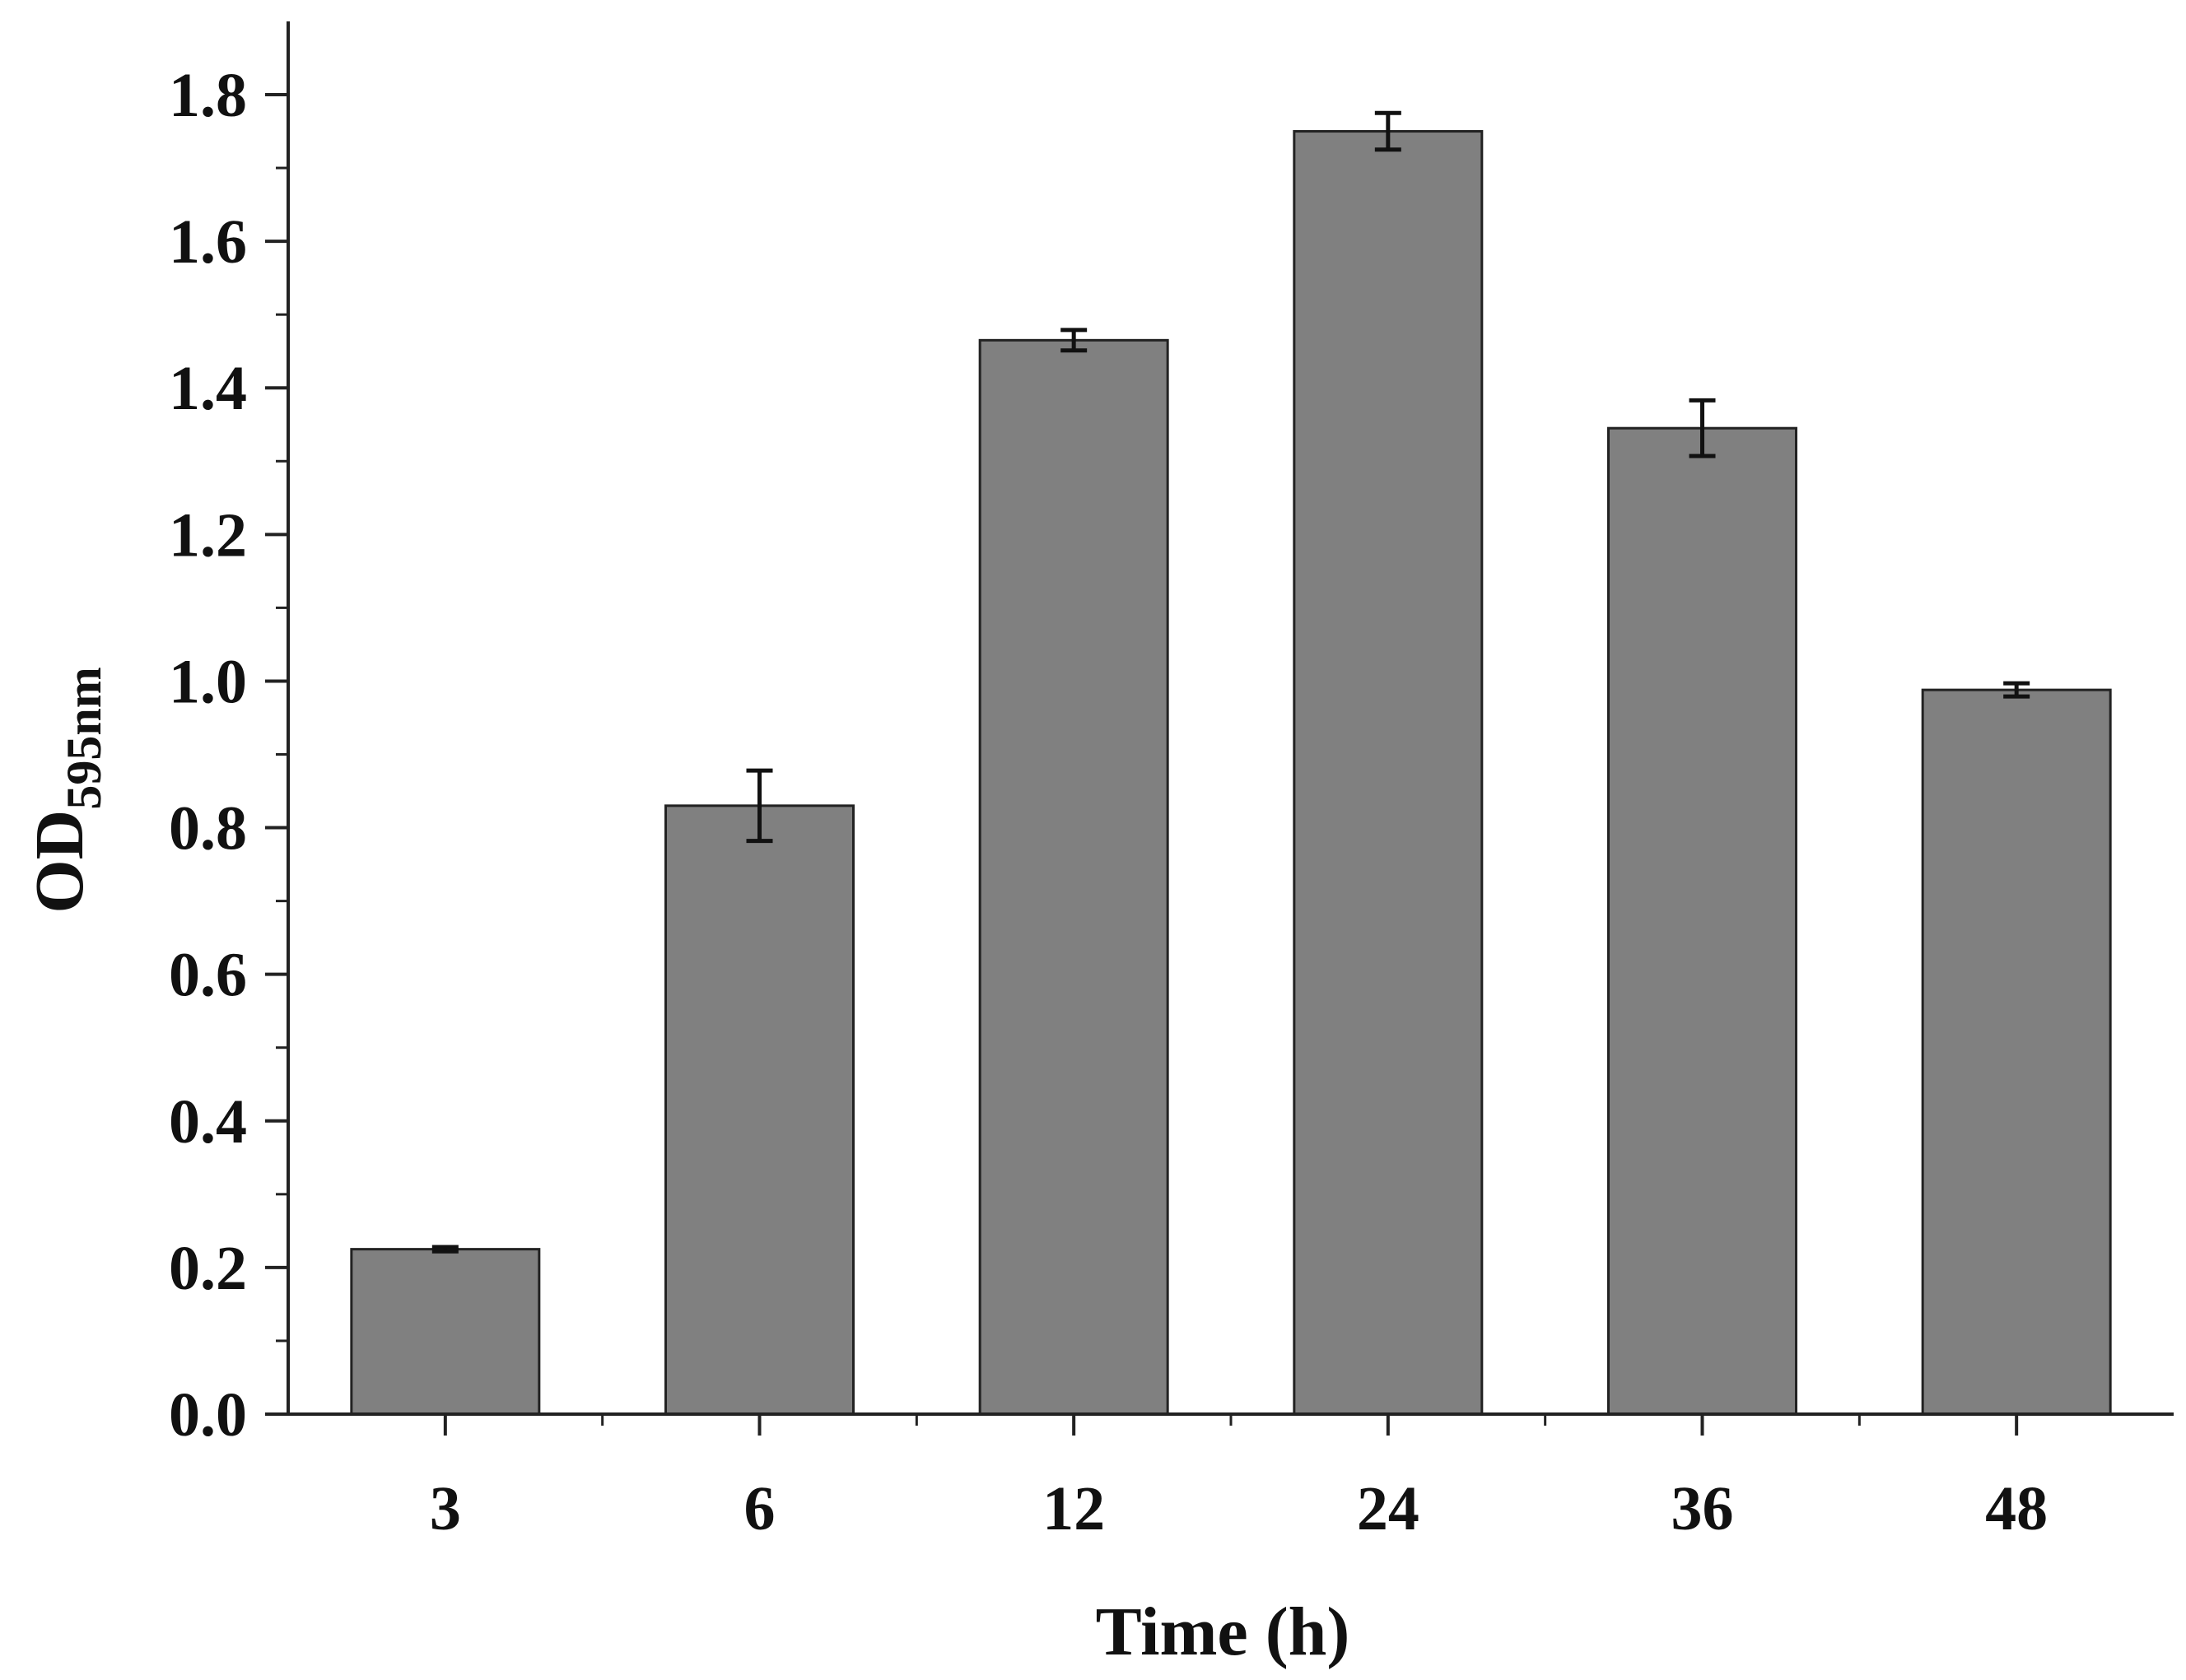 This screenshot has height=1680, width=2186. What do you see at coordinates (208, 95) in the screenshot?
I see `y-tick-label: 1.8` at bounding box center [208, 95].